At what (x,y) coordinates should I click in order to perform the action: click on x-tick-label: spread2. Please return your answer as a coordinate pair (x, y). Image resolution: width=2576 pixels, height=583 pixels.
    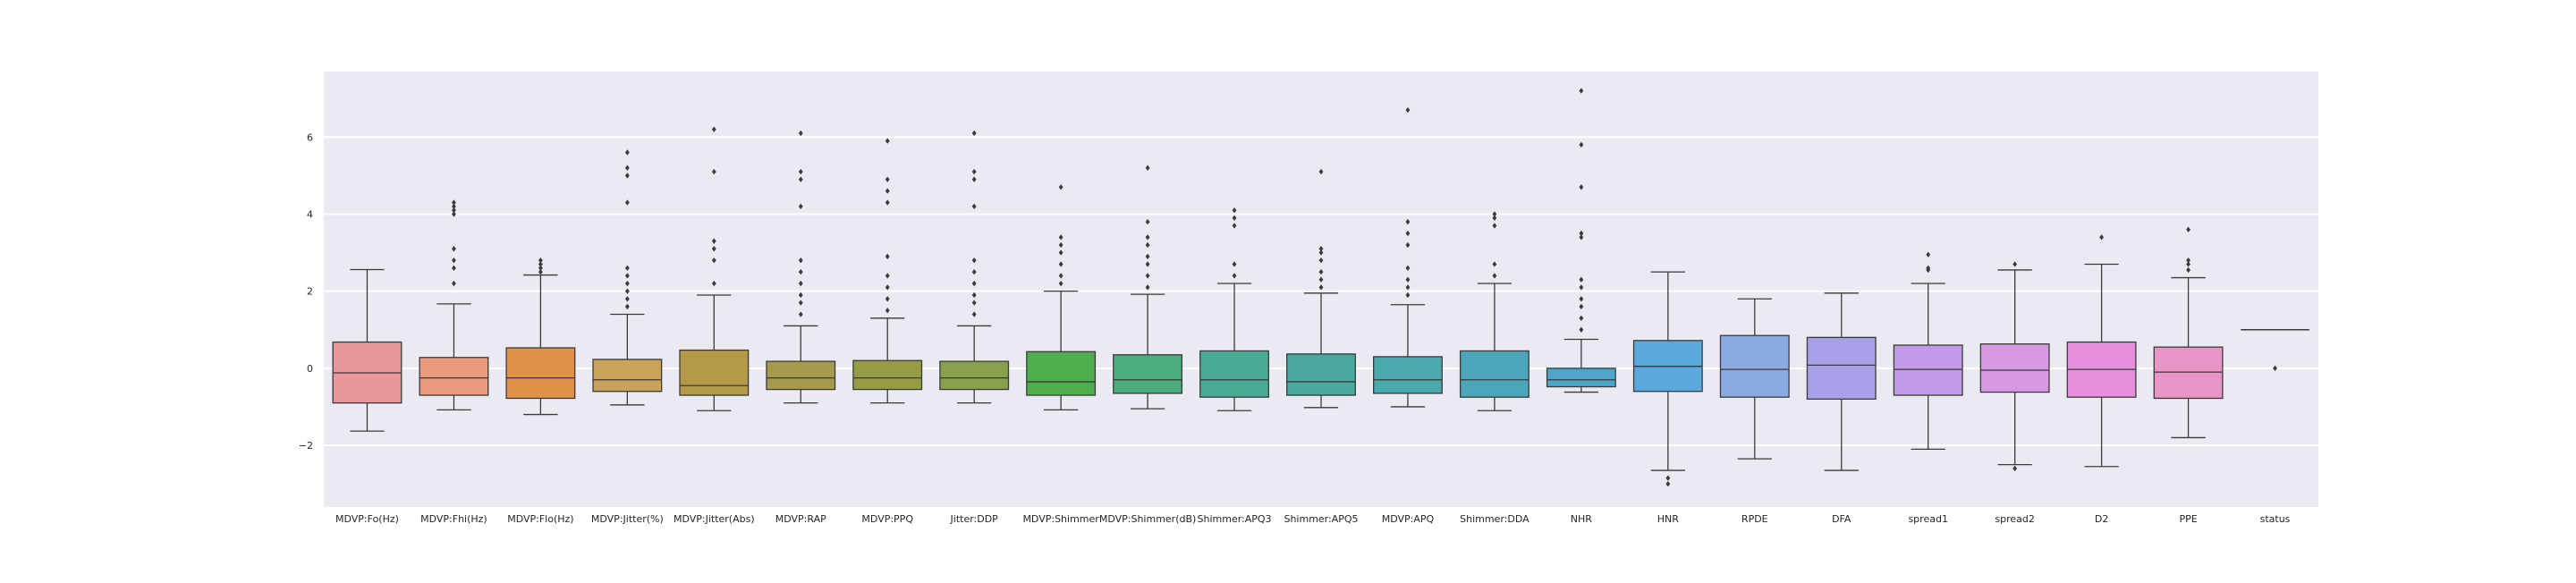
    Looking at the image, I should click on (2014, 519).